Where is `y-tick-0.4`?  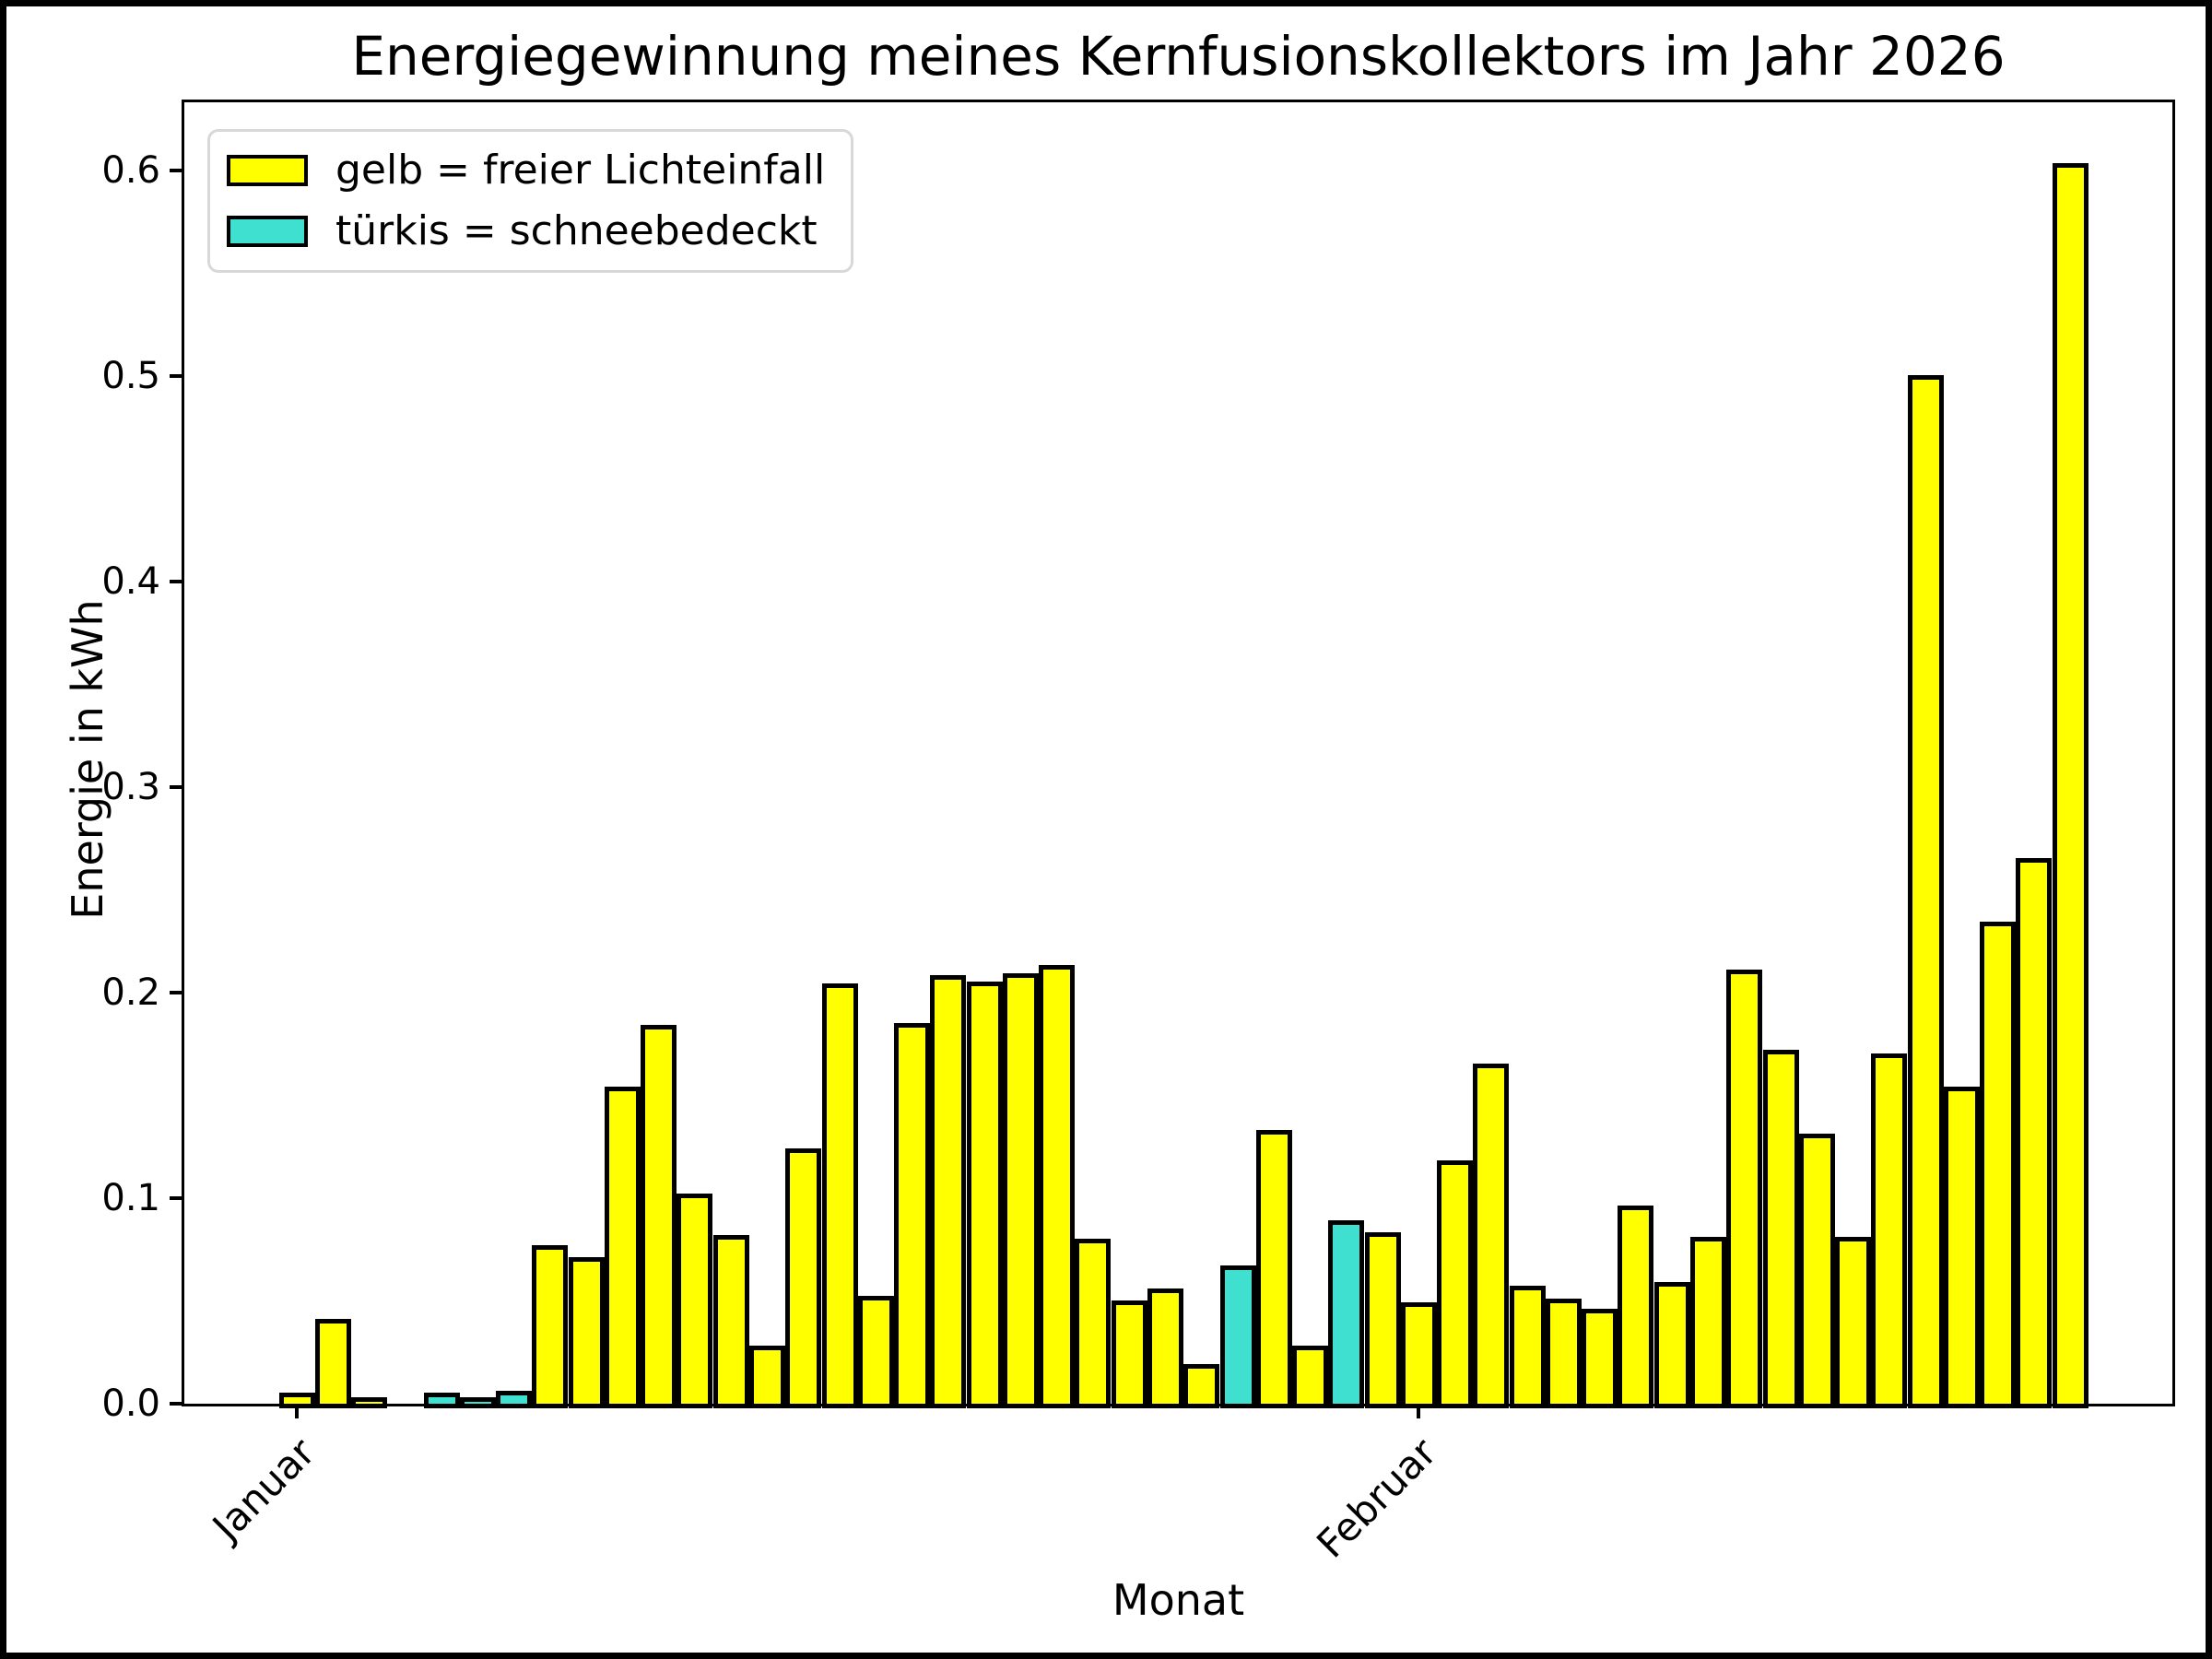
y-tick-0.4 is located at coordinates (177, 581).